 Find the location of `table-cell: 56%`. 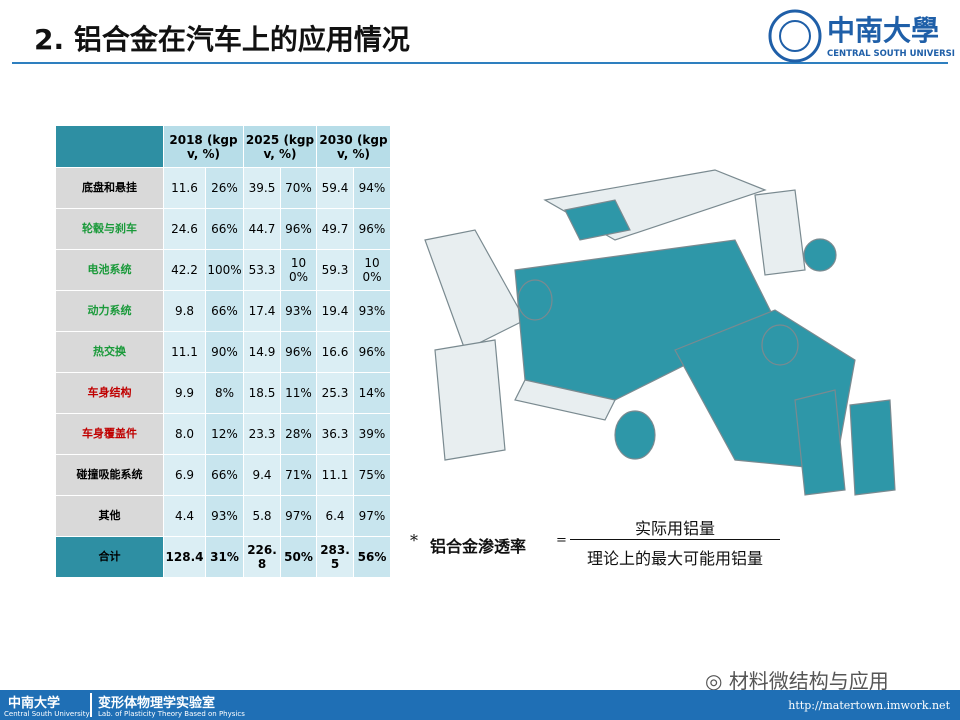

table-cell: 56% is located at coordinates (372, 557).